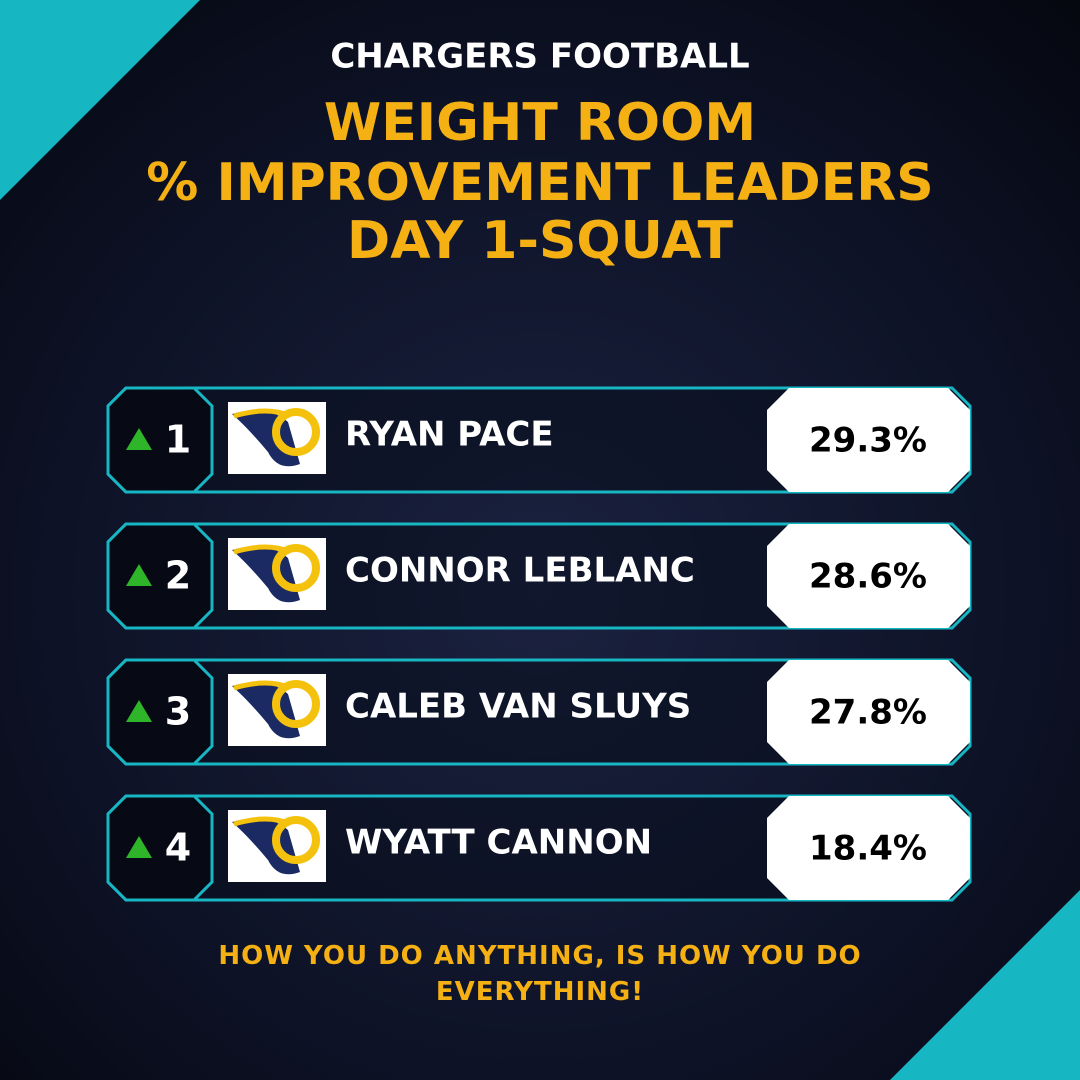 Image resolution: width=1080 pixels, height=1080 pixels. Describe the element at coordinates (449, 435) in the screenshot. I see `athlete-name: RYAN PACE` at that location.